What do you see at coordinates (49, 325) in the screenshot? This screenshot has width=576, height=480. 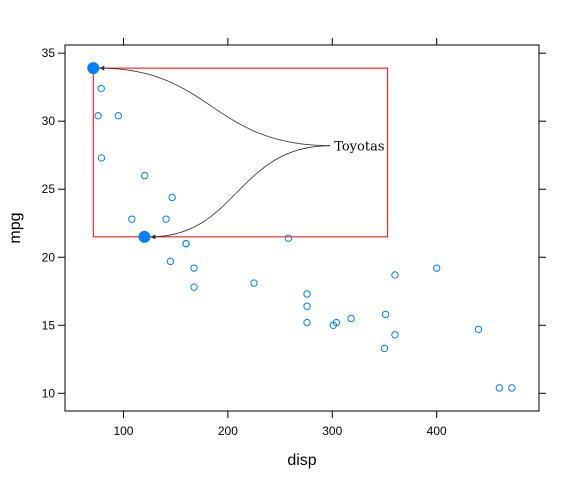 I see `y-tick-label: 15` at bounding box center [49, 325].